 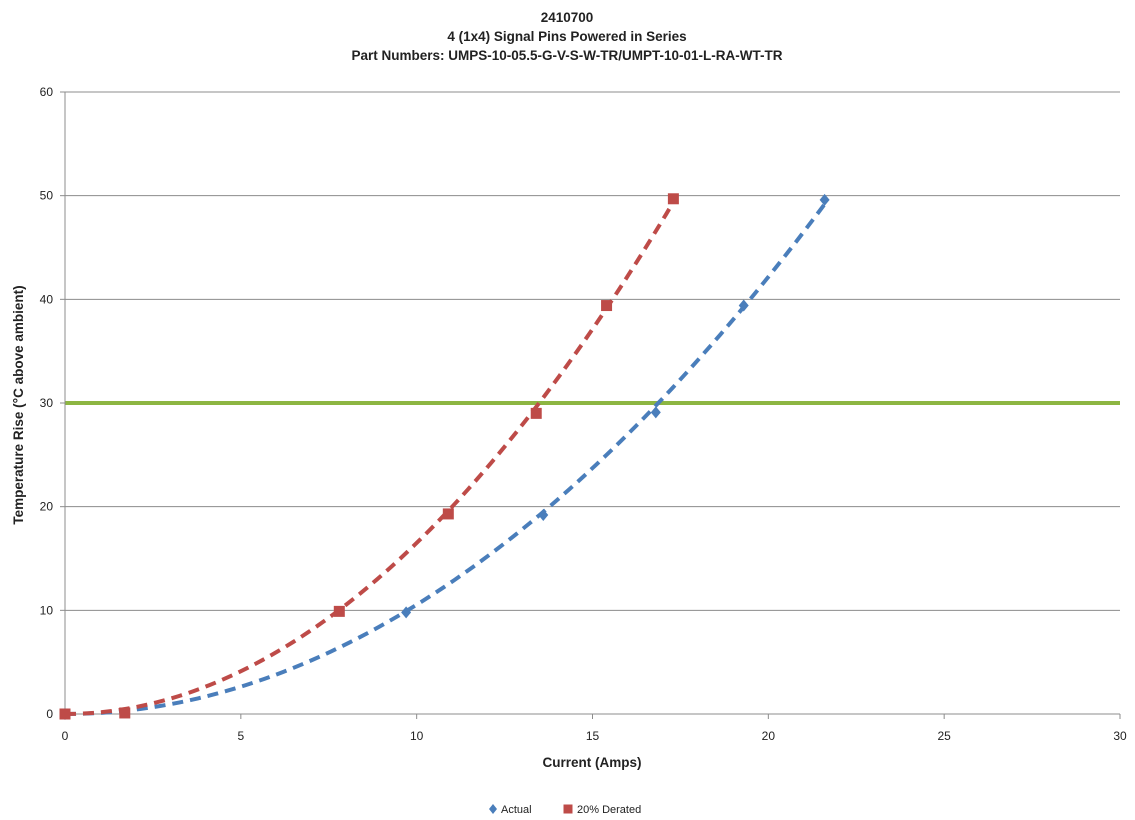 What do you see at coordinates (493, 809) in the screenshot?
I see `legend-diamond-marker` at bounding box center [493, 809].